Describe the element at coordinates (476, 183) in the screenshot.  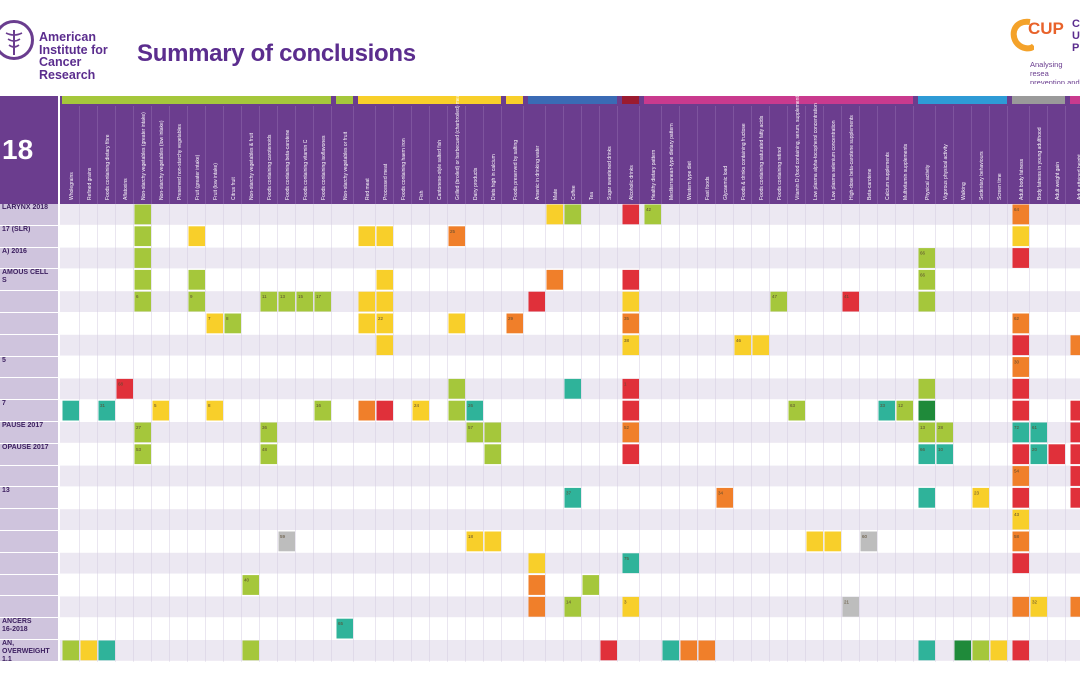
I see `column-label: Dairy products` at that location.